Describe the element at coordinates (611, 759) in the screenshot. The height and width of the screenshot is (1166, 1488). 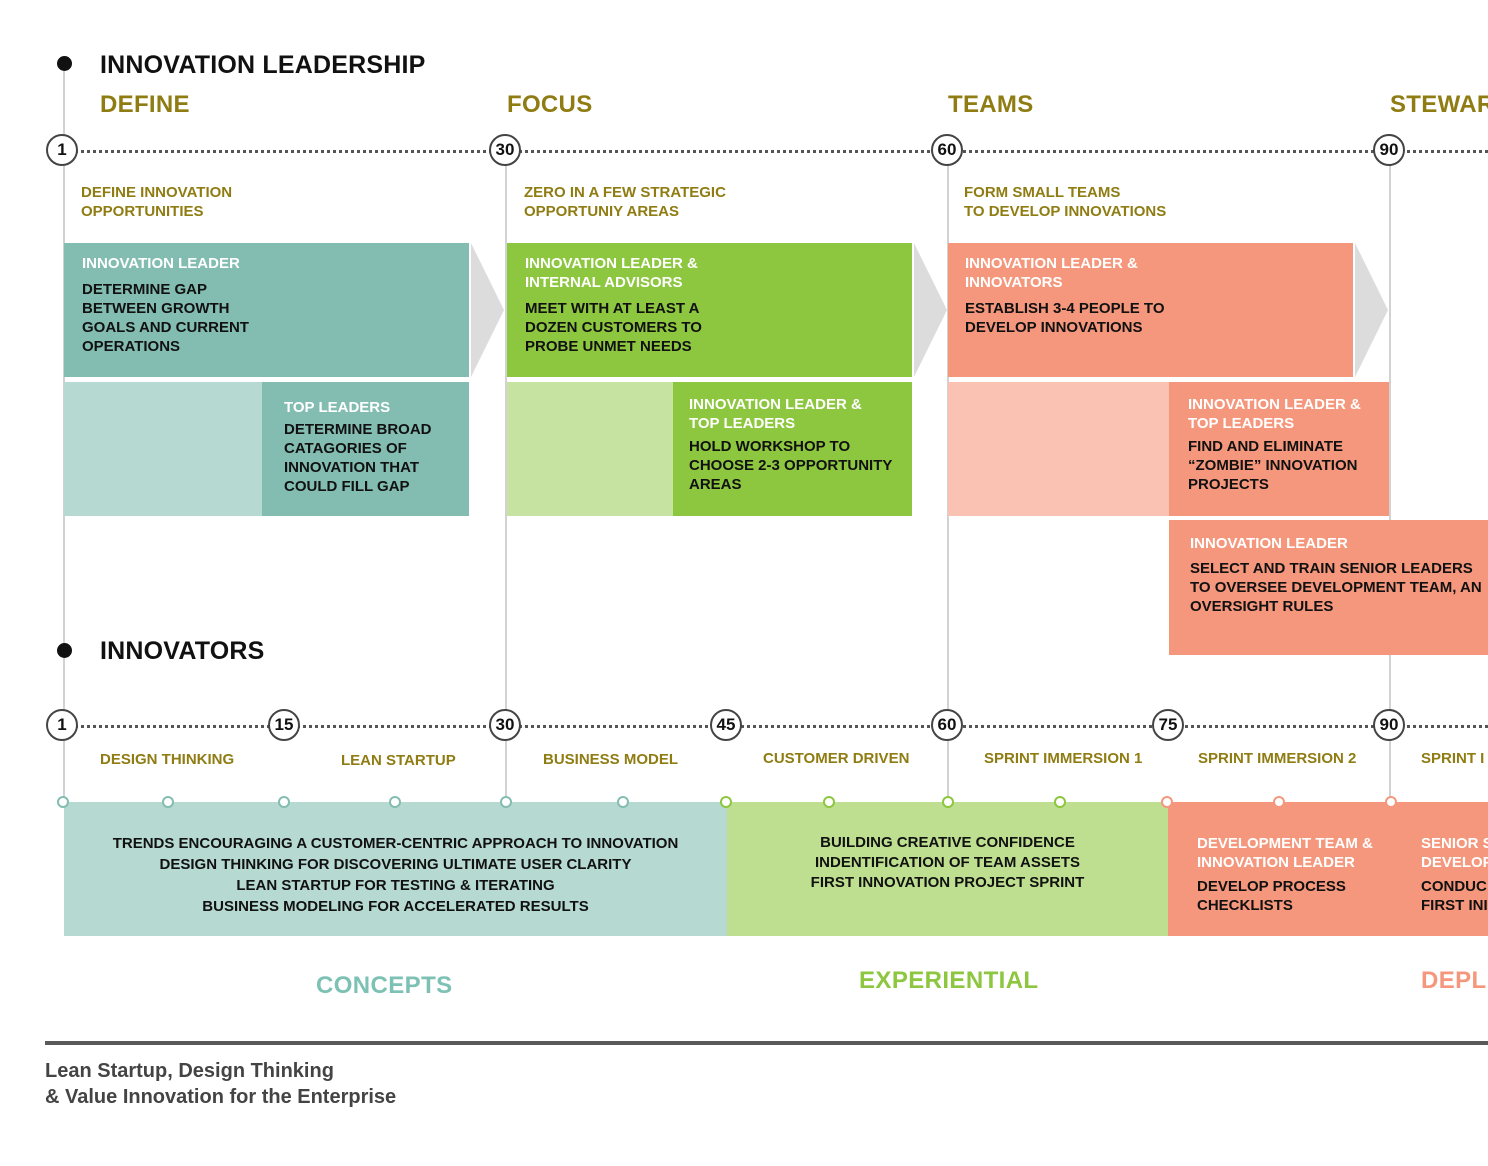
I see `track-label: BUSINESS MODEL` at that location.